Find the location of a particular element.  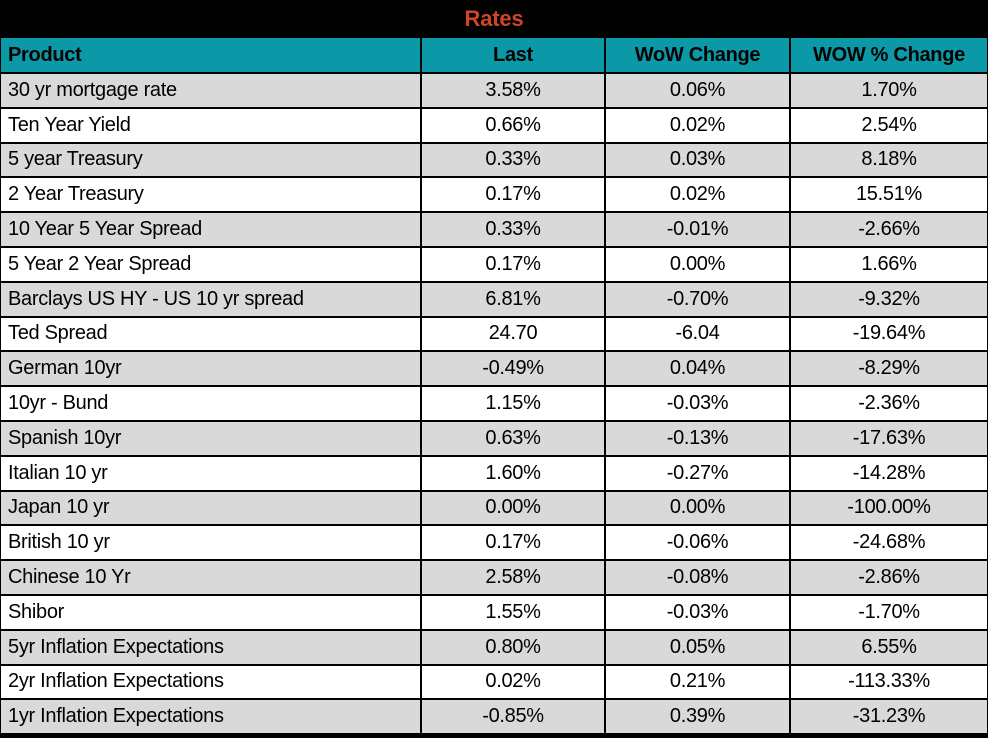

cell-last: 0.80% is located at coordinates (512, 647).